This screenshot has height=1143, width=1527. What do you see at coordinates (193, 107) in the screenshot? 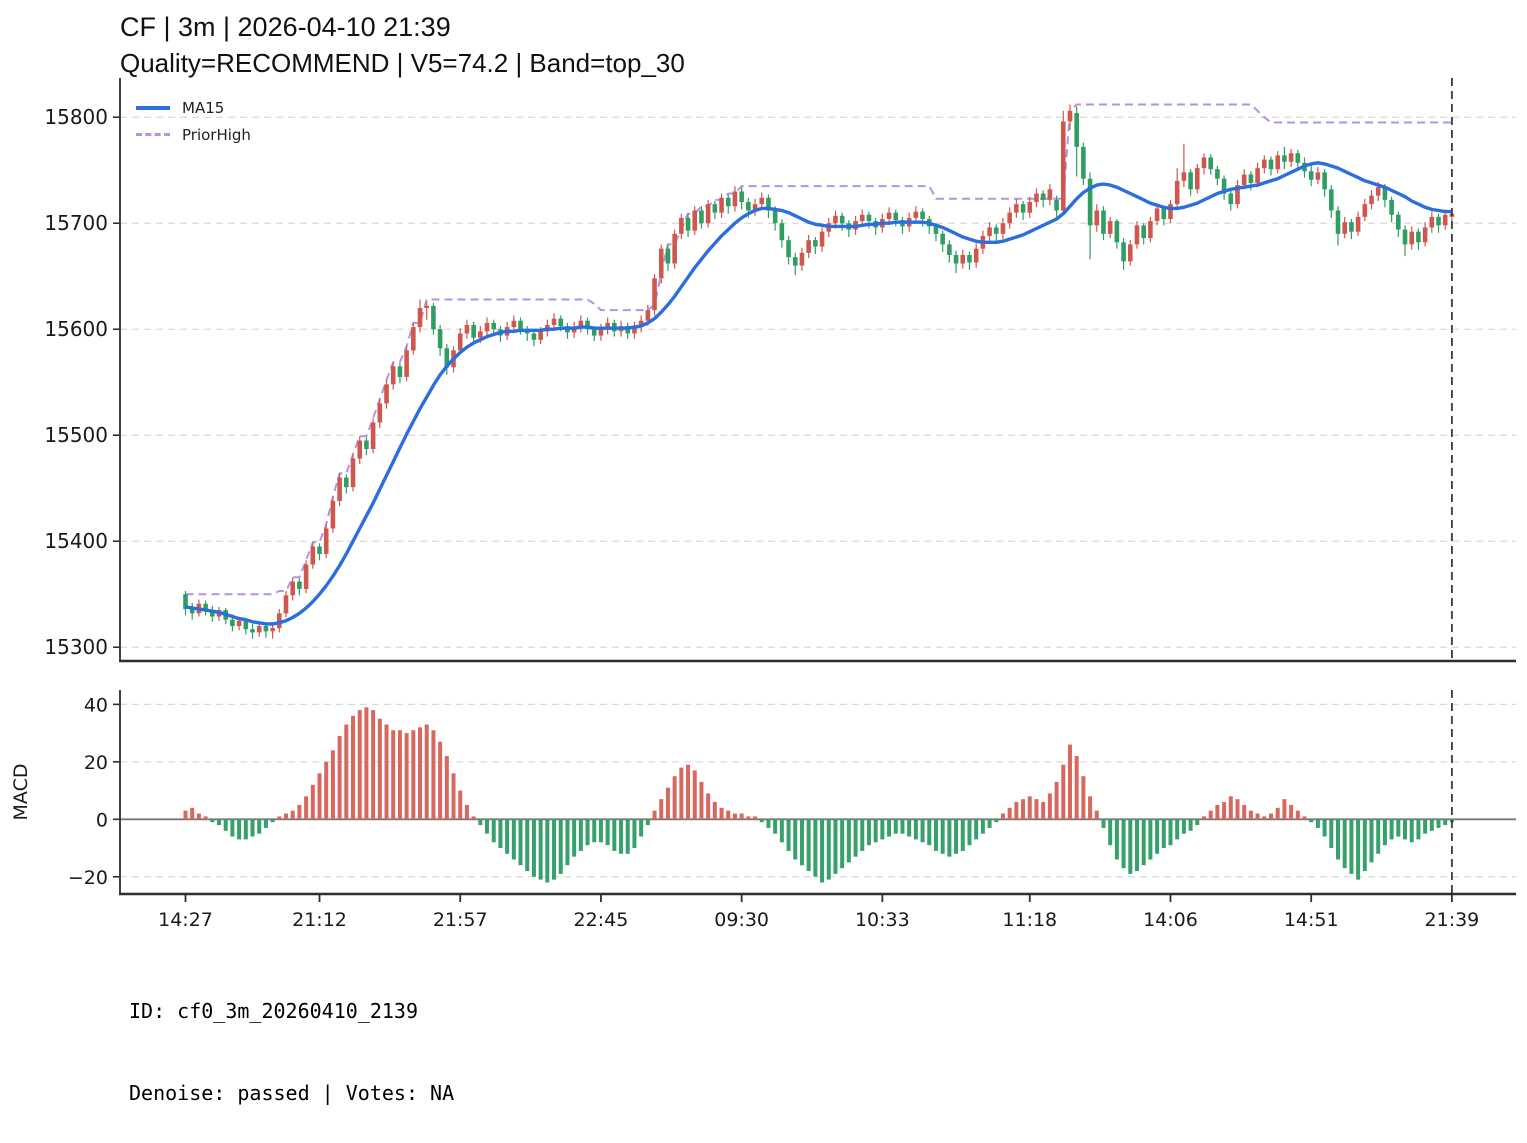
I see `legend-item-ma15: MA15` at bounding box center [193, 107].